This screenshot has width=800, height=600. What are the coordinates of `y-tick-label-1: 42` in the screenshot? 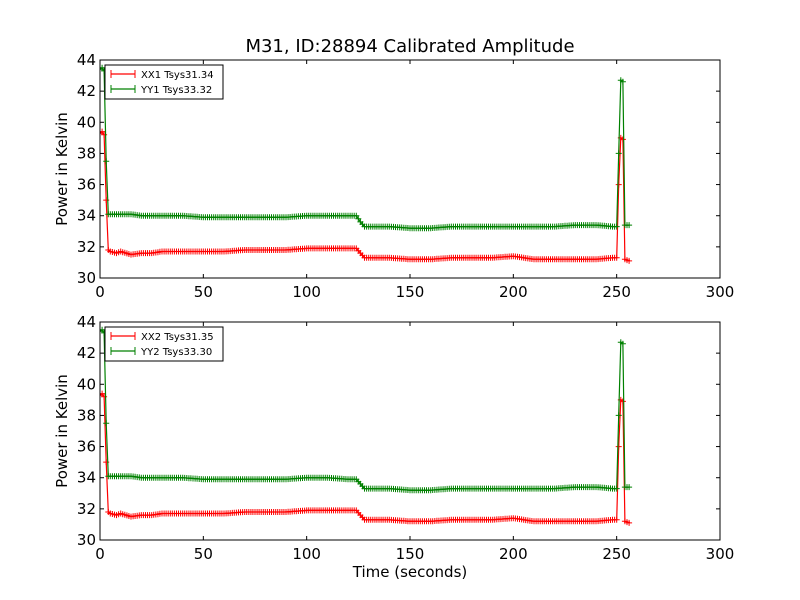 It's located at (86, 91).